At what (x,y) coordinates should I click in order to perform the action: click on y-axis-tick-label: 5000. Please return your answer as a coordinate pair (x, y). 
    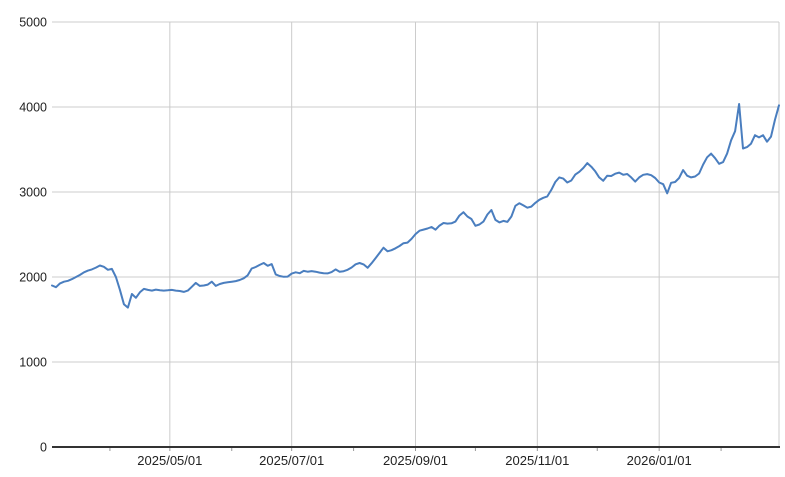
    Looking at the image, I should click on (33, 23).